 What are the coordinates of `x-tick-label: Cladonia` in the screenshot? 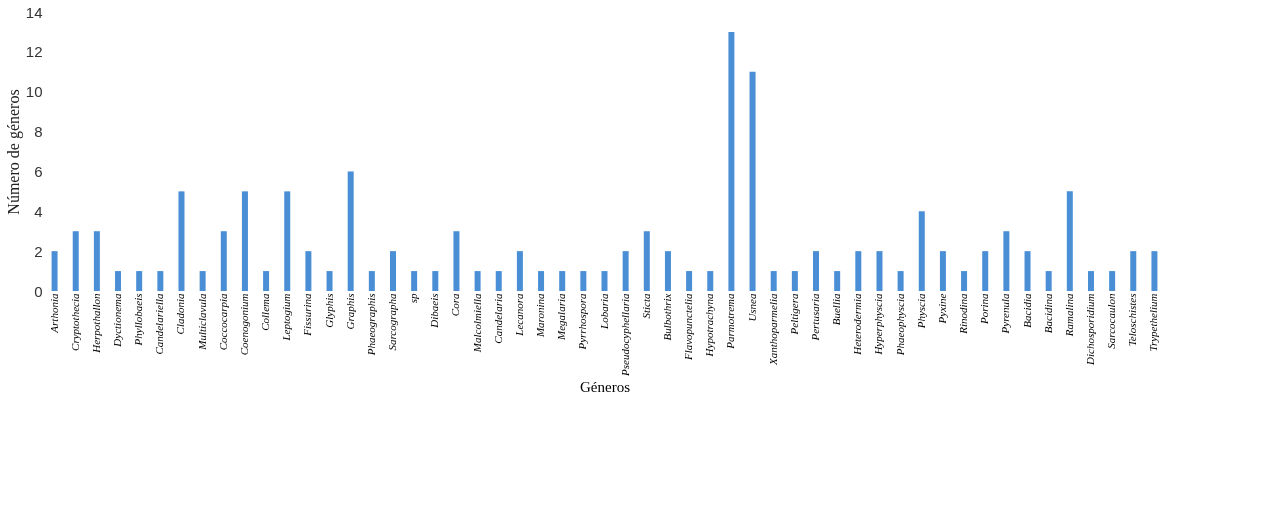 It's located at (180, 314).